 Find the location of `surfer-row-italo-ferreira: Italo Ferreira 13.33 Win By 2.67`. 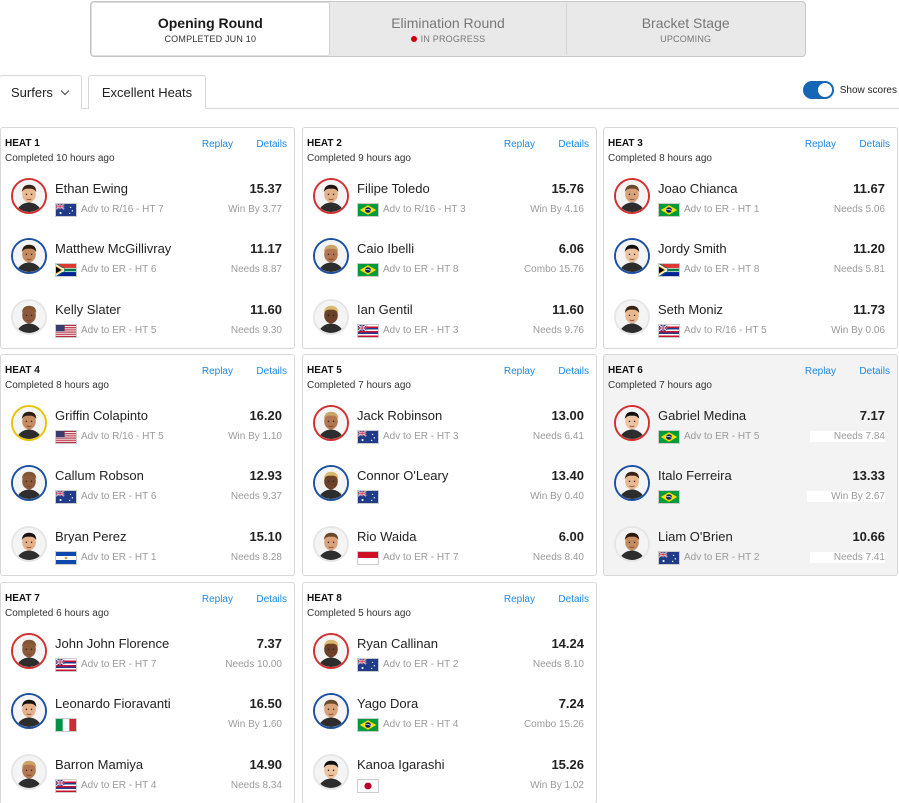

surfer-row-italo-ferreira: Italo Ferreira 13.33 Win By 2.67 is located at coordinates (750, 490).